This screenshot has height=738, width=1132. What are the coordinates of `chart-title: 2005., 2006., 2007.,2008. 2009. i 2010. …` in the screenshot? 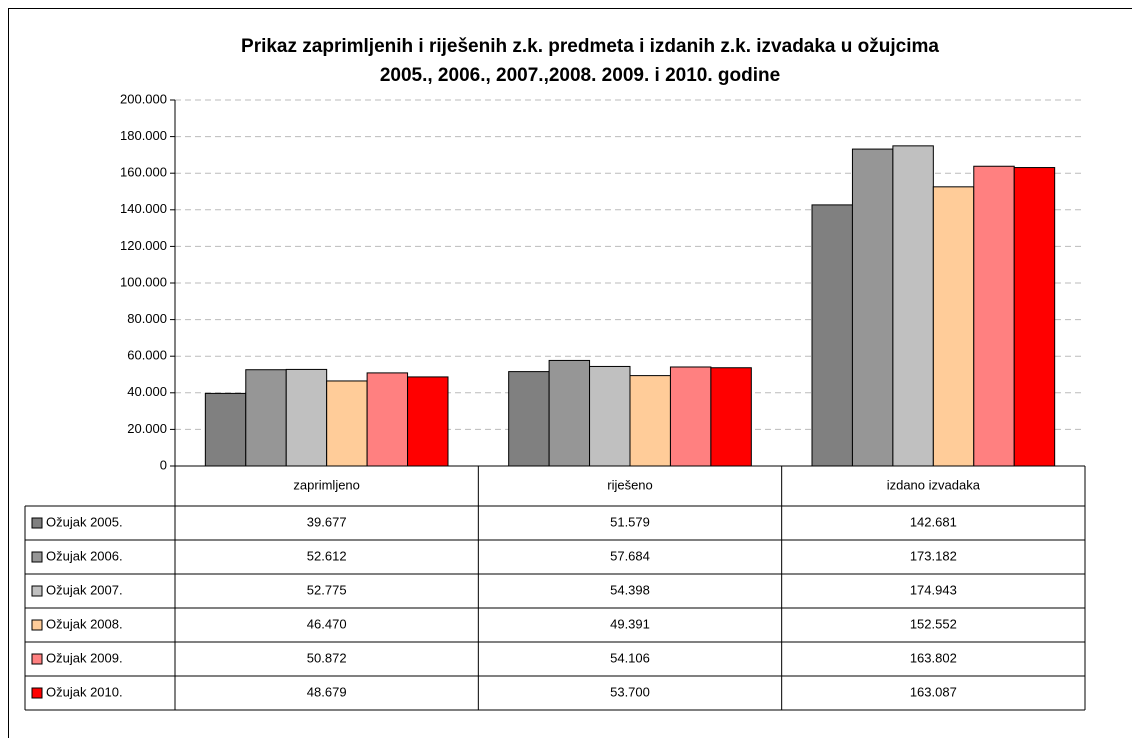 It's located at (580, 75).